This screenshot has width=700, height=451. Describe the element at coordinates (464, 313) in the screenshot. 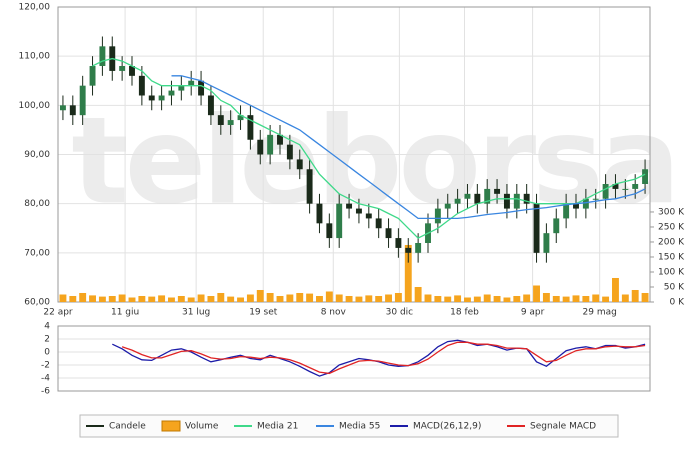

I see `x-tick-label: 18 feb` at that location.